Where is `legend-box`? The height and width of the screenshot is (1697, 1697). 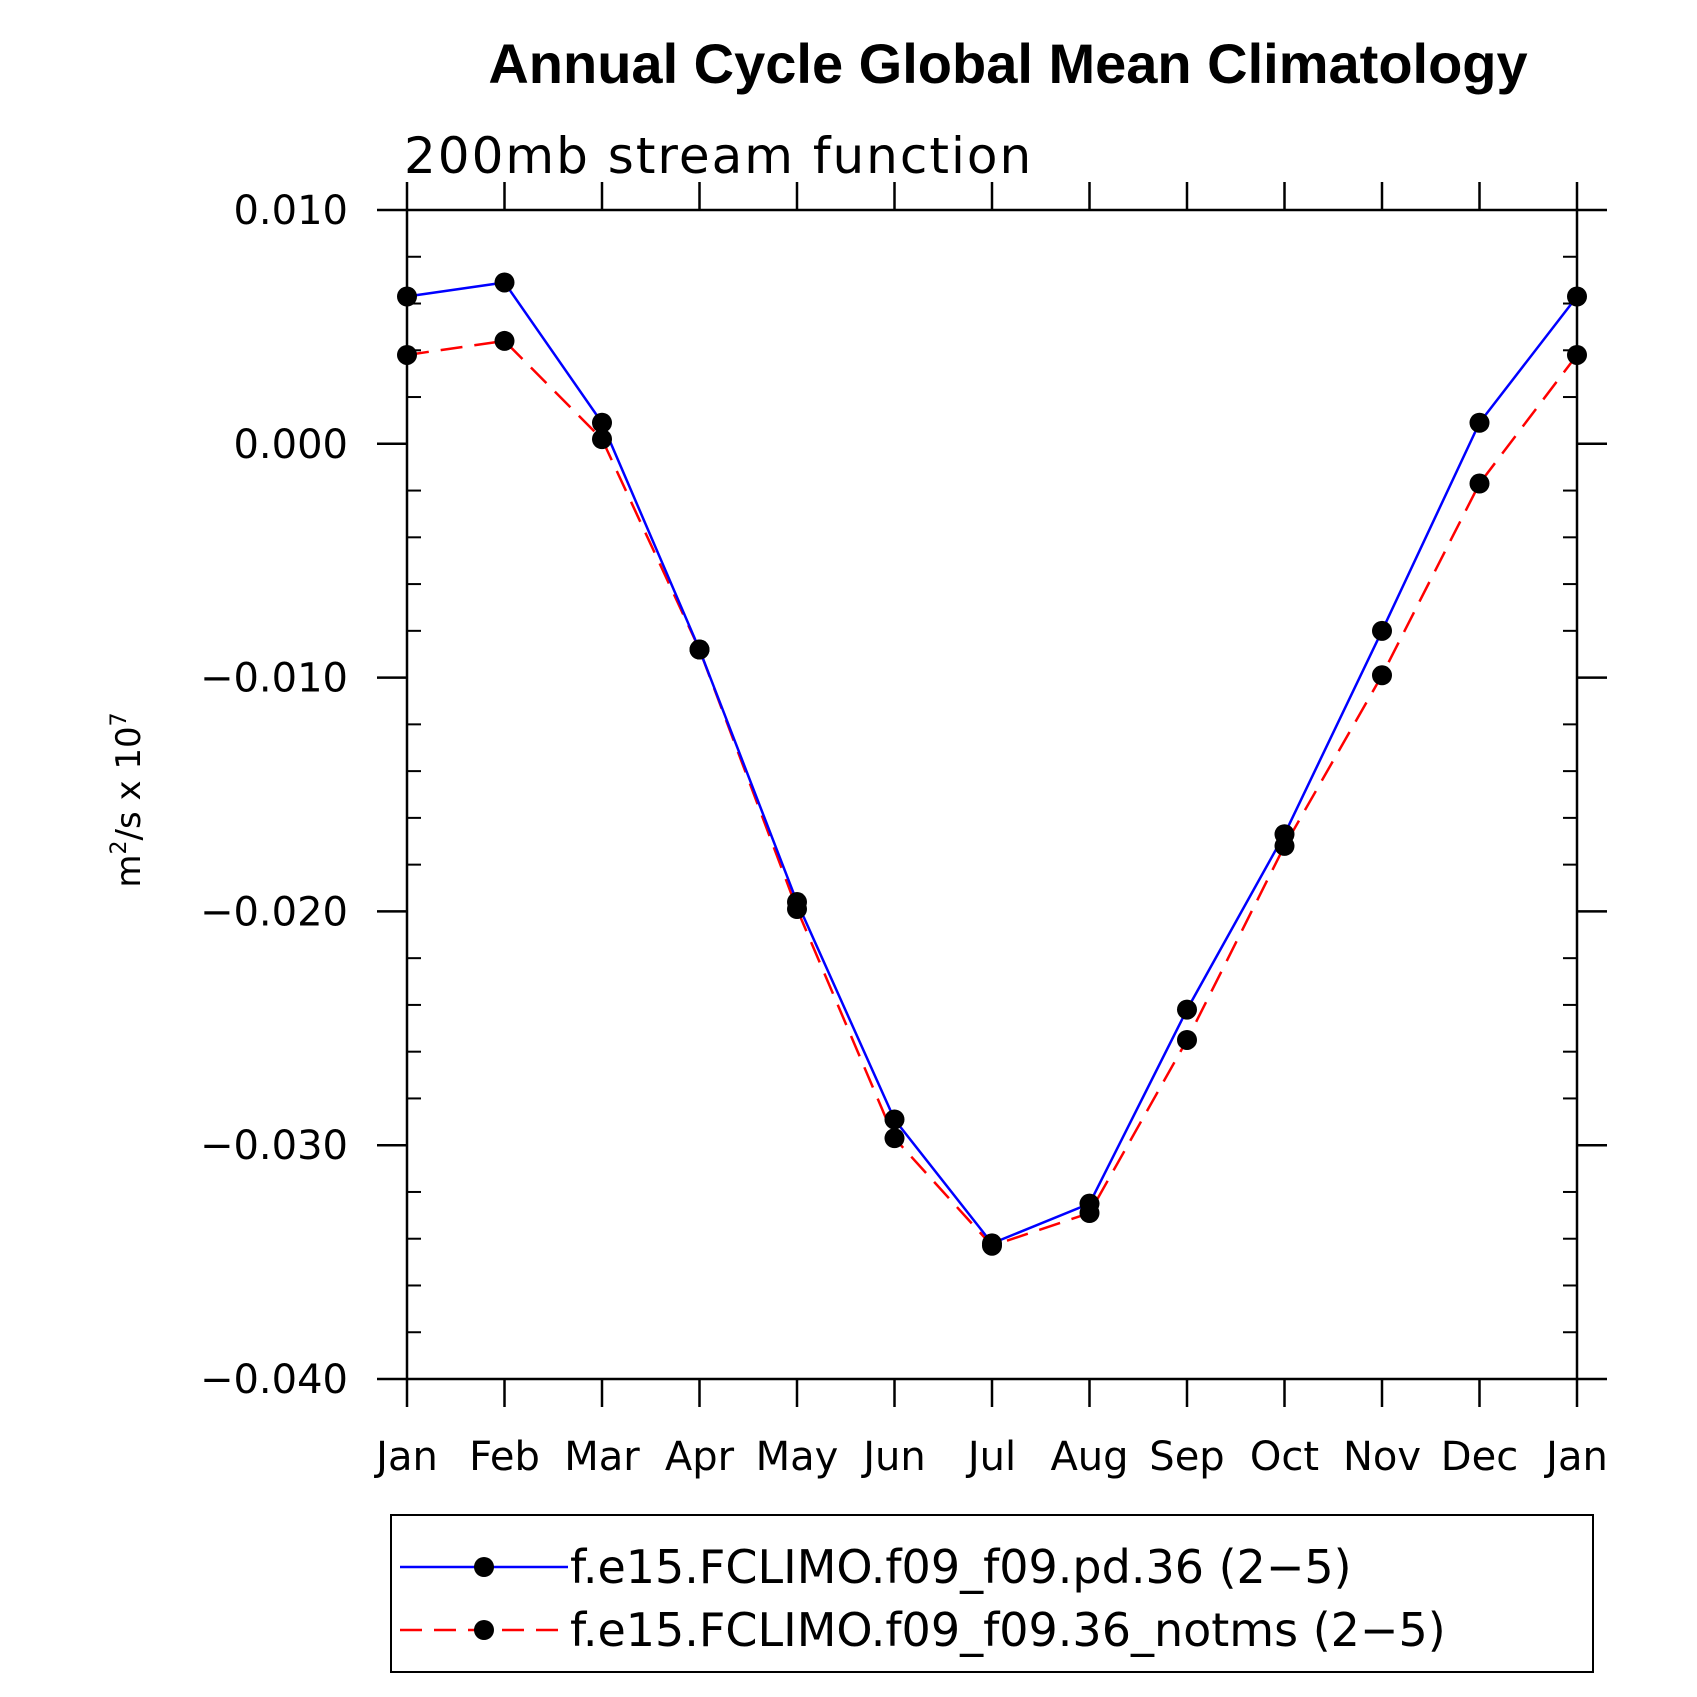
legend-box is located at coordinates (992, 1593).